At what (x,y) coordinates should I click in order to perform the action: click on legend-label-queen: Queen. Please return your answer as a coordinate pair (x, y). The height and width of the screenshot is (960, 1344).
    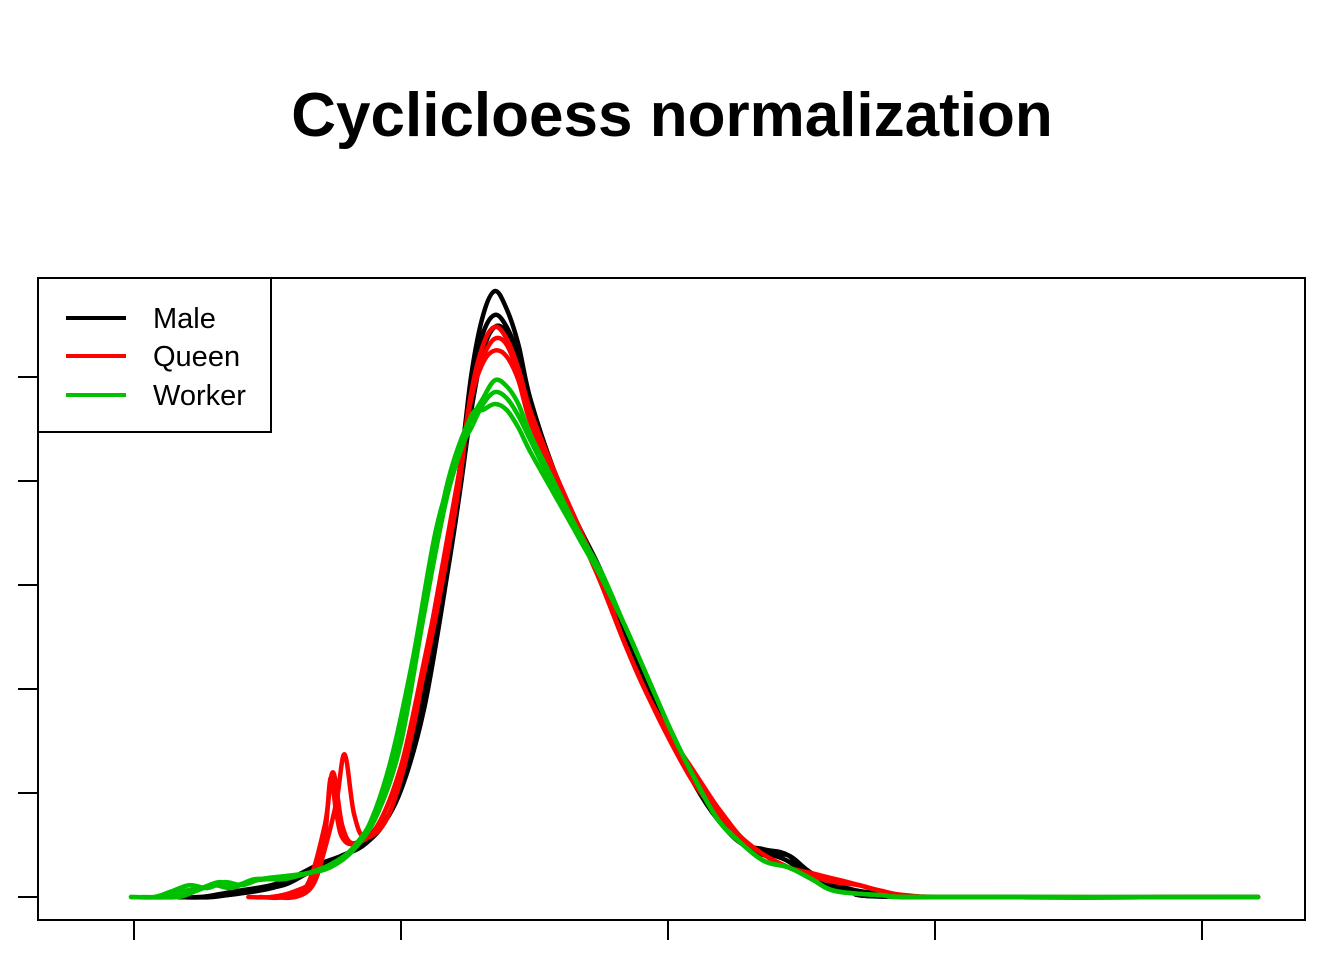
    Looking at the image, I should click on (196, 357).